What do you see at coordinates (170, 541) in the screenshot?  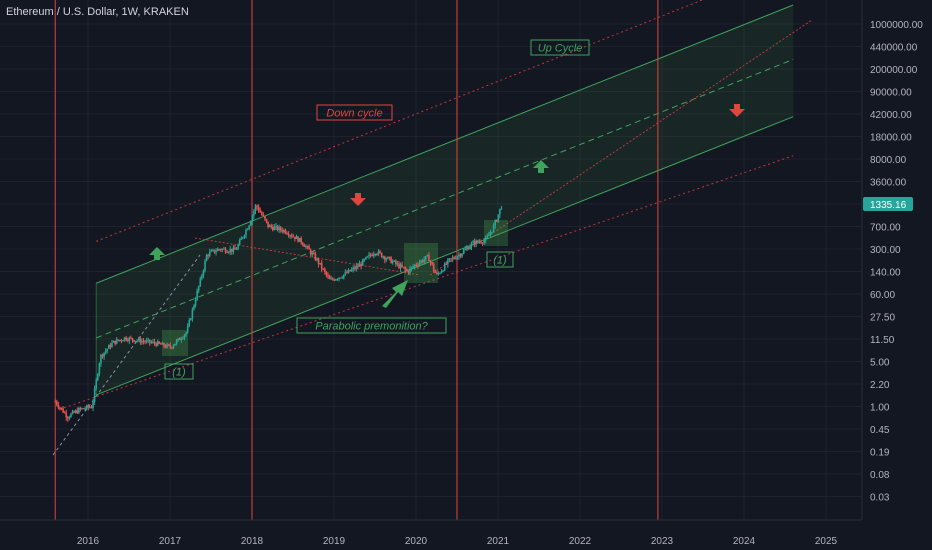 I see `time-tick-label: 2017` at bounding box center [170, 541].